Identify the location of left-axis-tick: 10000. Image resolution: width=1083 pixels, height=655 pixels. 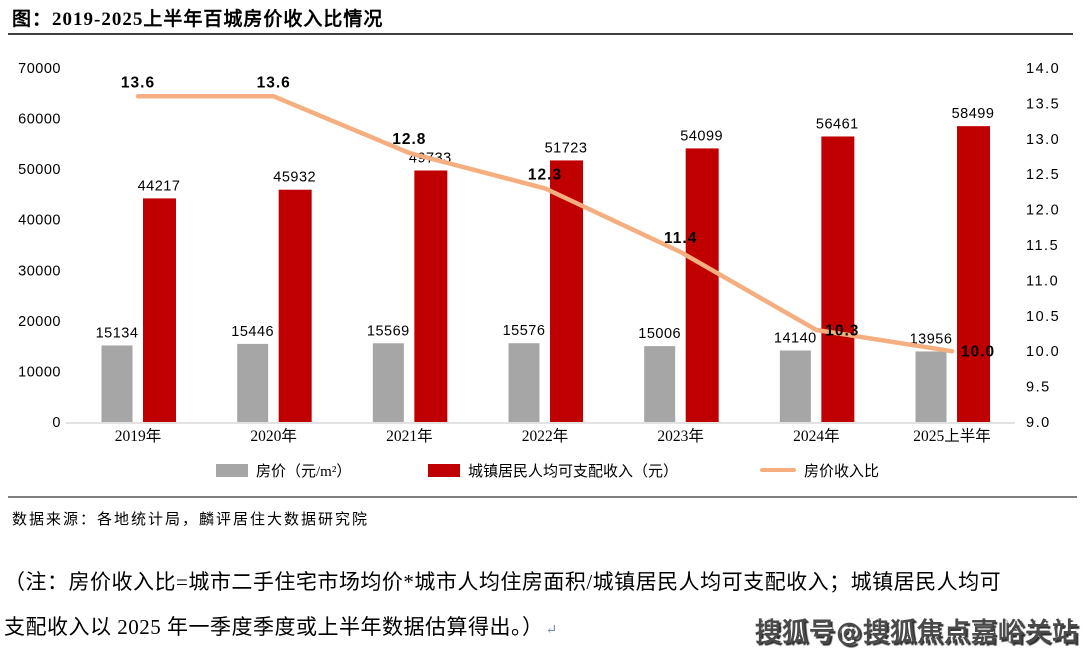
(39, 372).